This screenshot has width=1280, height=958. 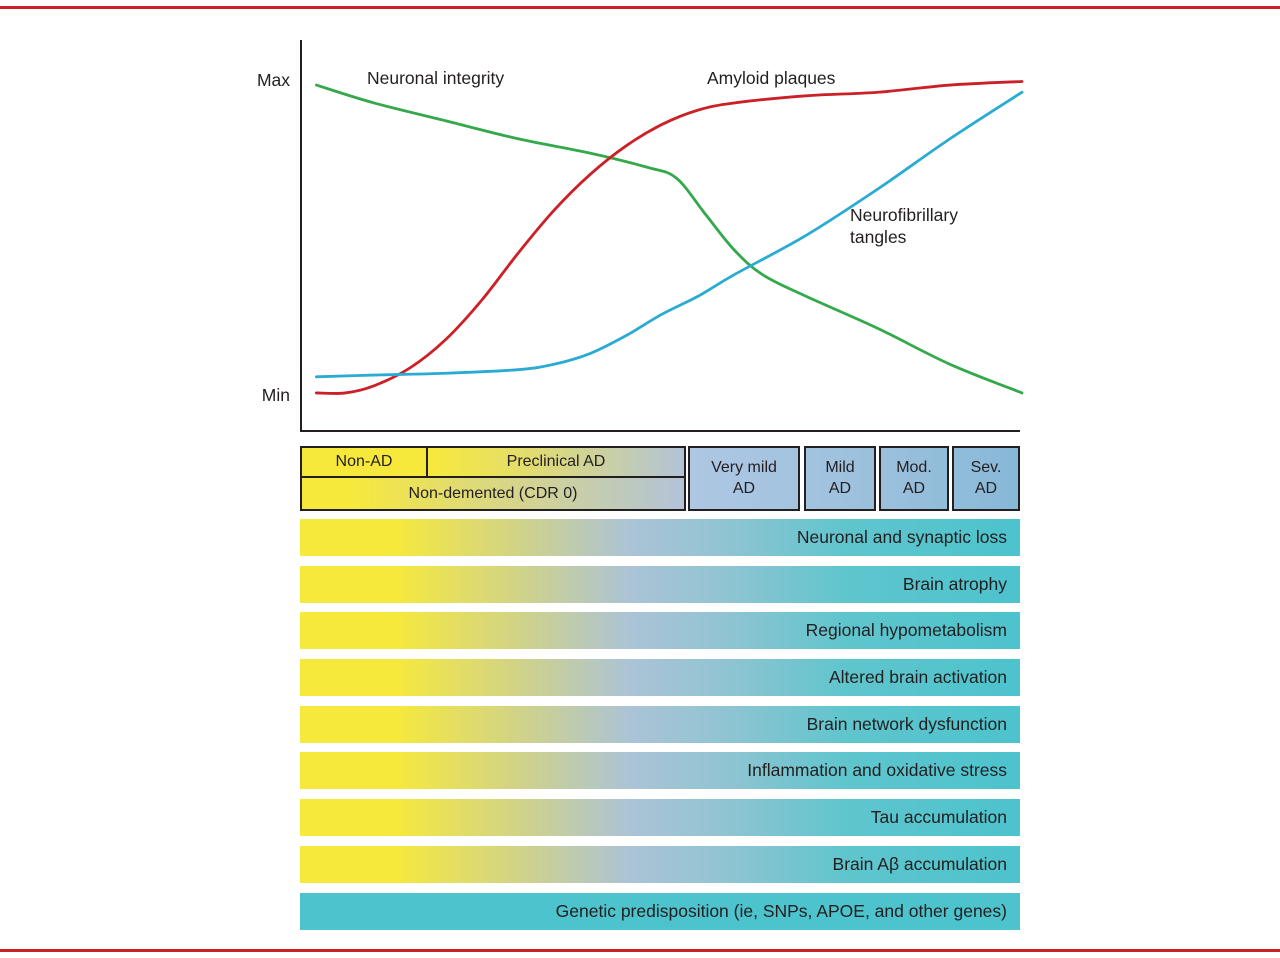 What do you see at coordinates (365, 462) in the screenshot?
I see `stage-non-ad: Non-AD` at bounding box center [365, 462].